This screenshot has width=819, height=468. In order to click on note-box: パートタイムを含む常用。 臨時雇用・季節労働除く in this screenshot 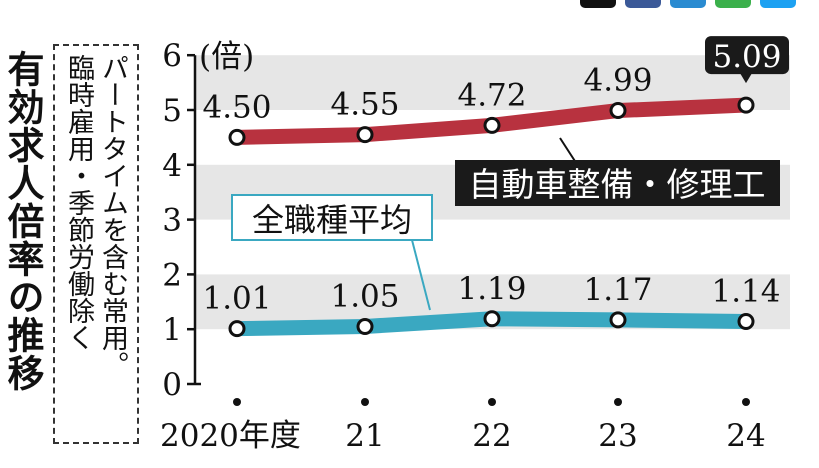, I will do `click(96, 244)`.